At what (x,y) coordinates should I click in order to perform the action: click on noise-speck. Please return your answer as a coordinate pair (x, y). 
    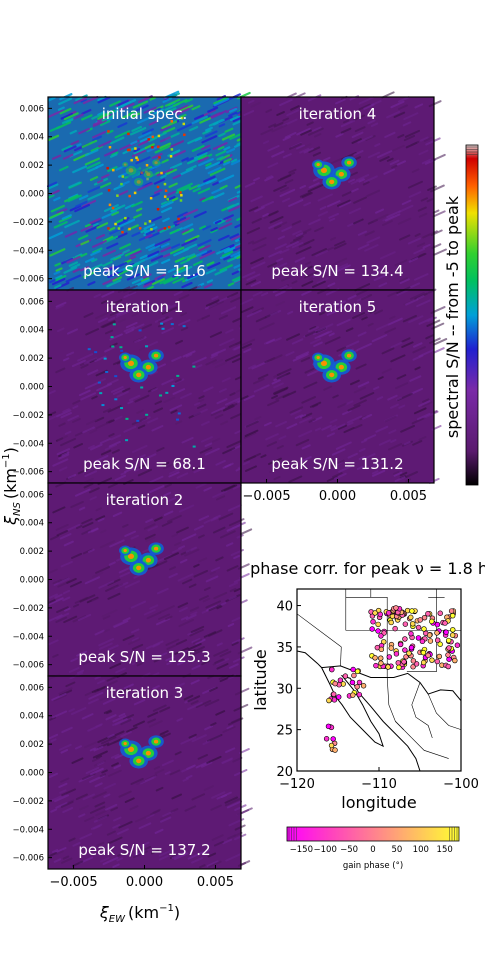
    Looking at the image, I should click on (181, 195).